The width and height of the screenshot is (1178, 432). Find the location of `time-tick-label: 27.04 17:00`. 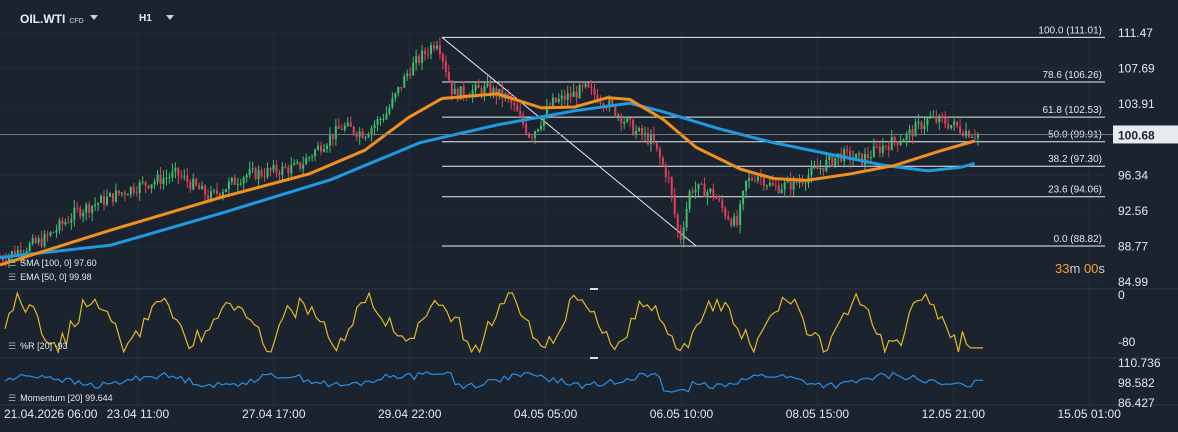

time-tick-label: 27.04 17:00 is located at coordinates (274, 414).